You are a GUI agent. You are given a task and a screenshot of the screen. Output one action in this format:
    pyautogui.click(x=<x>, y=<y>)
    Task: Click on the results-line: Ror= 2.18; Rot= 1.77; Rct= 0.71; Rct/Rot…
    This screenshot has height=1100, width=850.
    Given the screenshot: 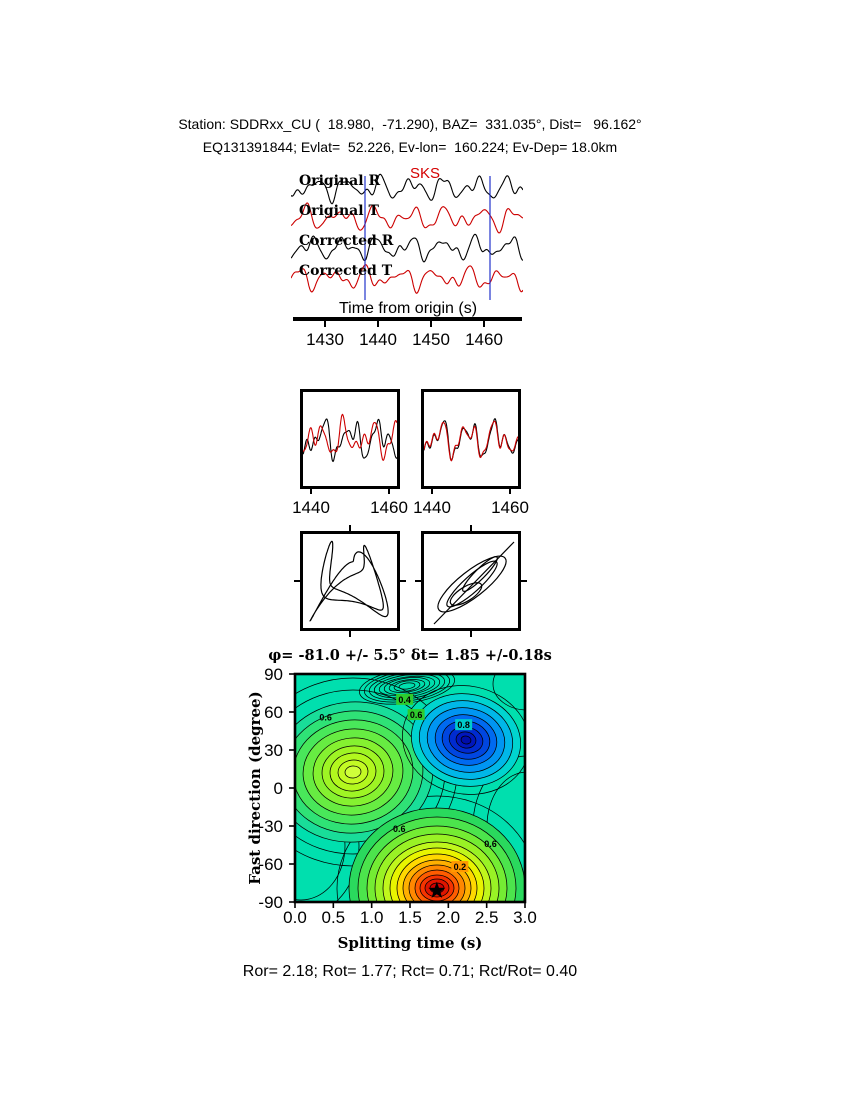 What is the action you would take?
    pyautogui.click(x=410, y=971)
    